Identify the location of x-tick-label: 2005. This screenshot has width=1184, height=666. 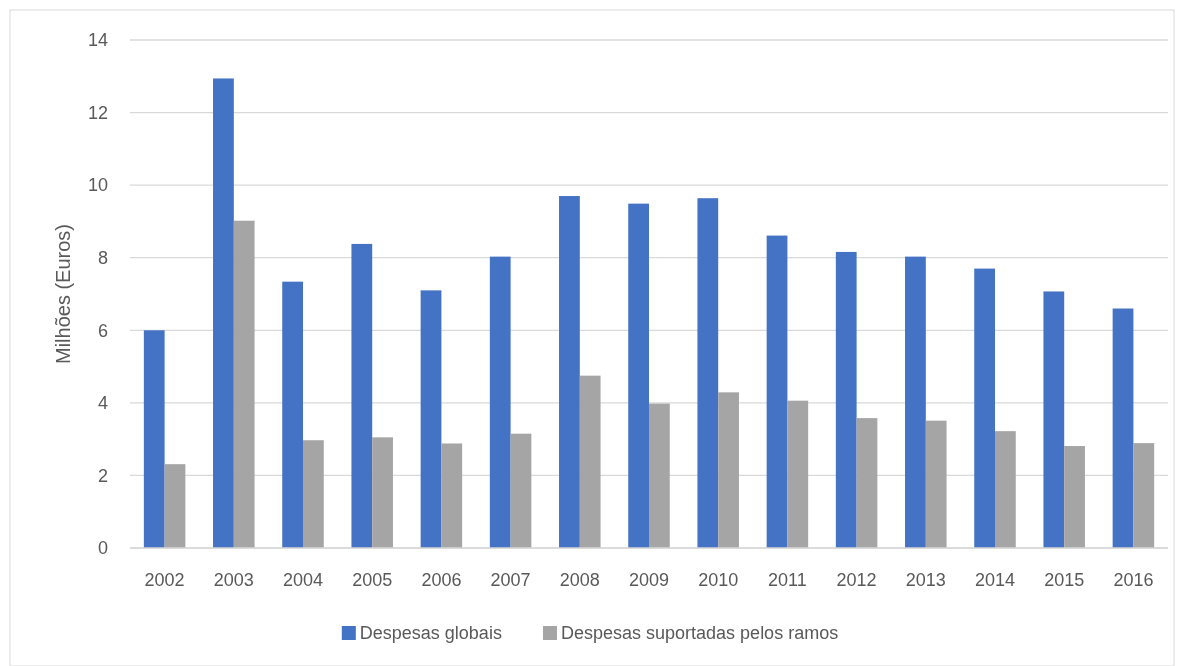
(372, 580).